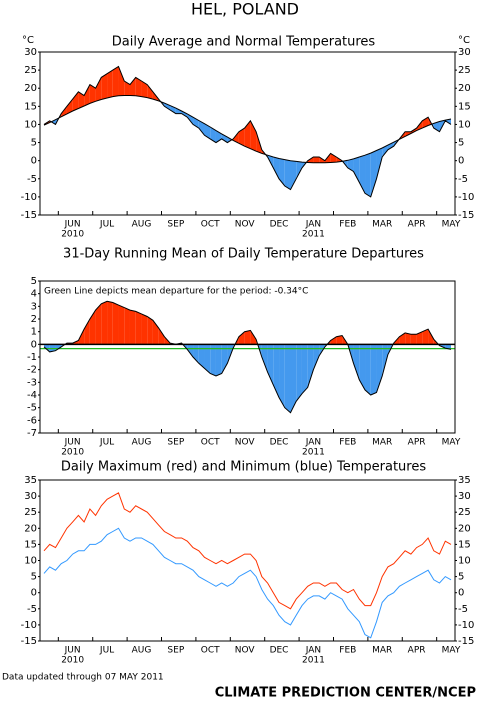  I want to click on y-tick-label: 1, so click(34, 332).